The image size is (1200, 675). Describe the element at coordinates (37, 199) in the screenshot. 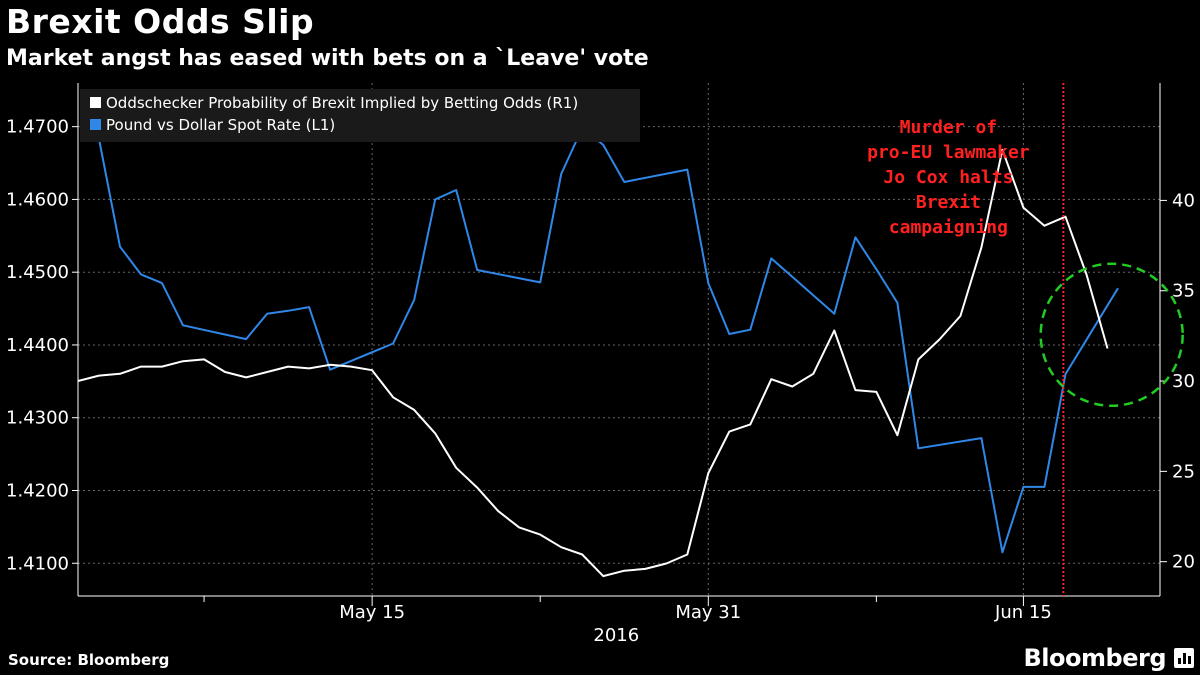

I see `left-tick-label: 1.4600` at that location.